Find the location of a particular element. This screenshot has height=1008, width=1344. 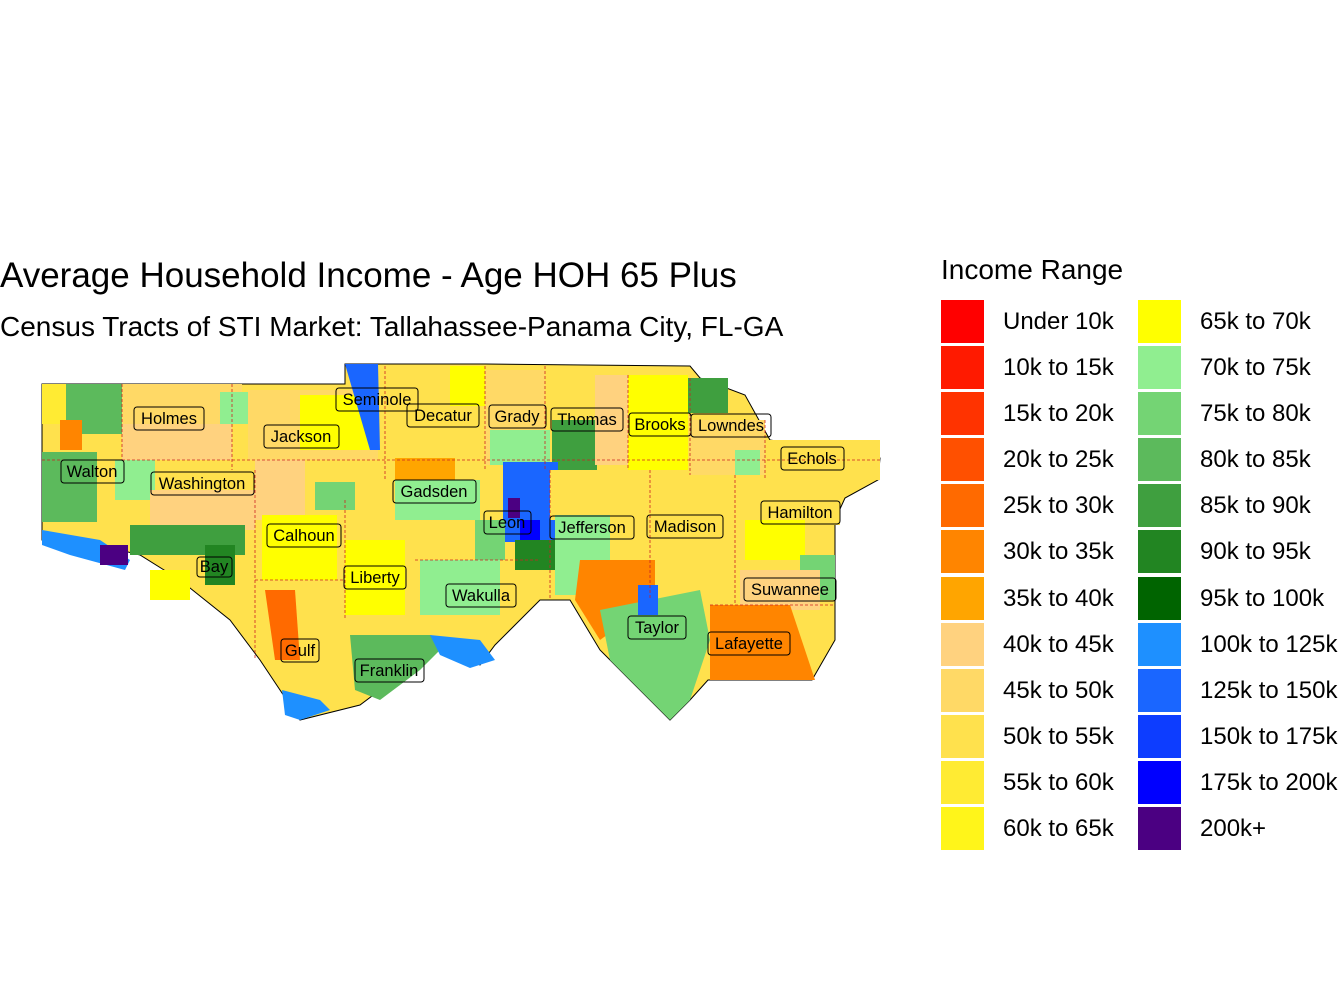

legend-label: 25k to 30k is located at coordinates (1058, 506).